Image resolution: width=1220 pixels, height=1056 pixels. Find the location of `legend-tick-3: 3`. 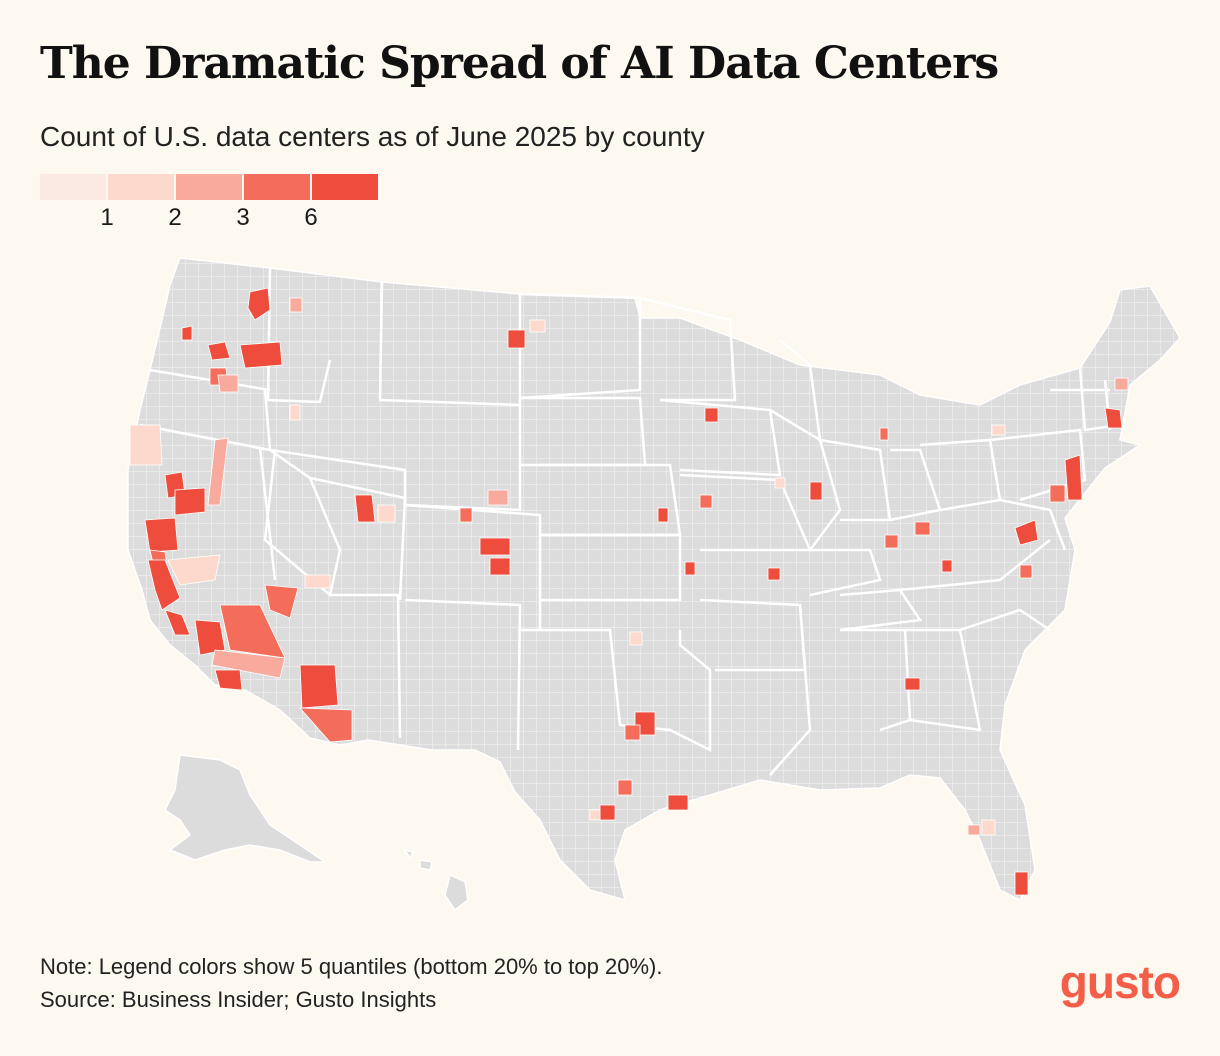

legend-tick-3: 3 is located at coordinates (243, 217).